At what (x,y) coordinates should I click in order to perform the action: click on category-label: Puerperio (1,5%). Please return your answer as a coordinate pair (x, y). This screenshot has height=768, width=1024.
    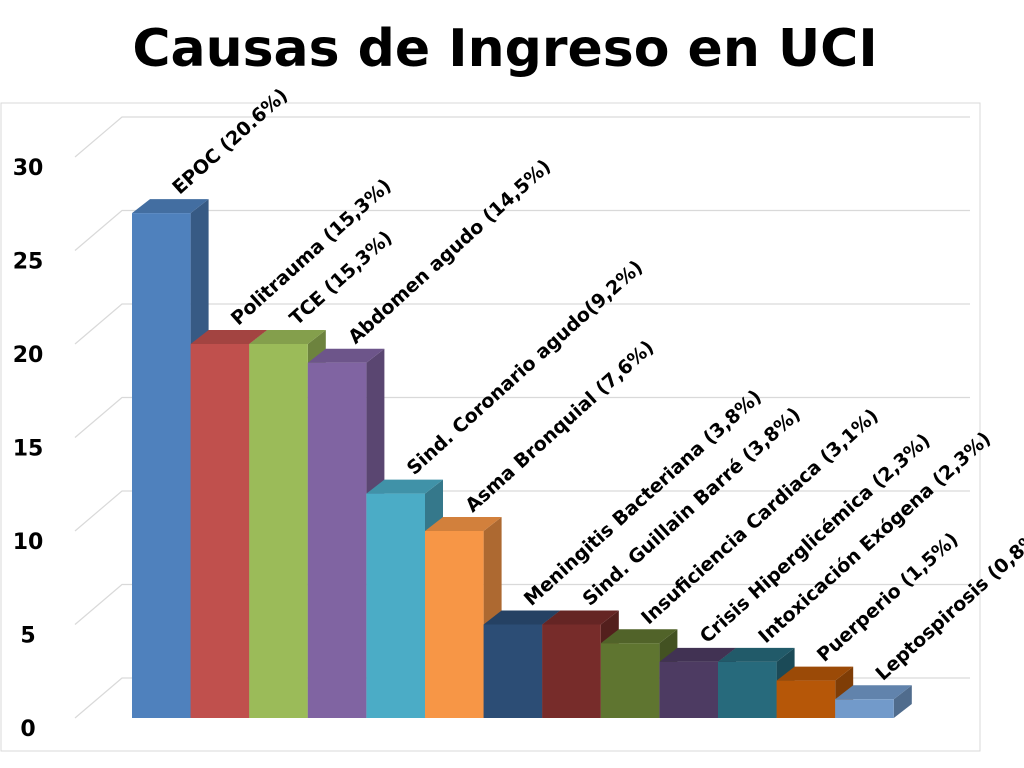
    Looking at the image, I should click on (888, 597).